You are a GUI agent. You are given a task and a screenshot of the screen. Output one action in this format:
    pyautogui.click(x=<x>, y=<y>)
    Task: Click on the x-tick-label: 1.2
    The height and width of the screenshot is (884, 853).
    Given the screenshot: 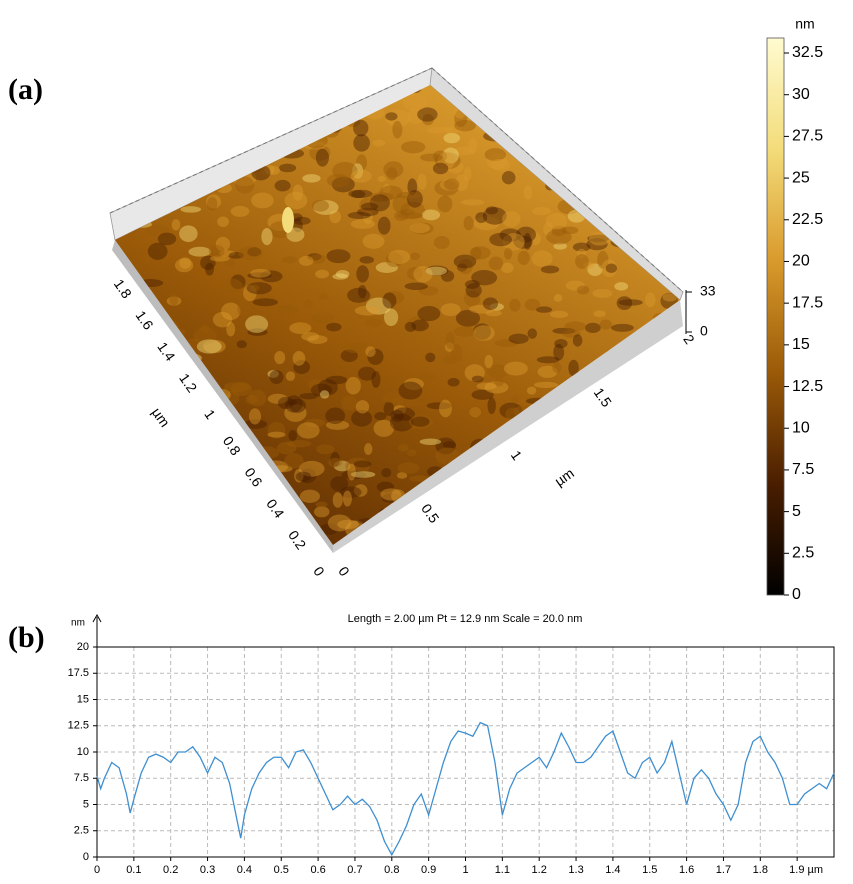 What is the action you would take?
    pyautogui.click(x=539, y=870)
    